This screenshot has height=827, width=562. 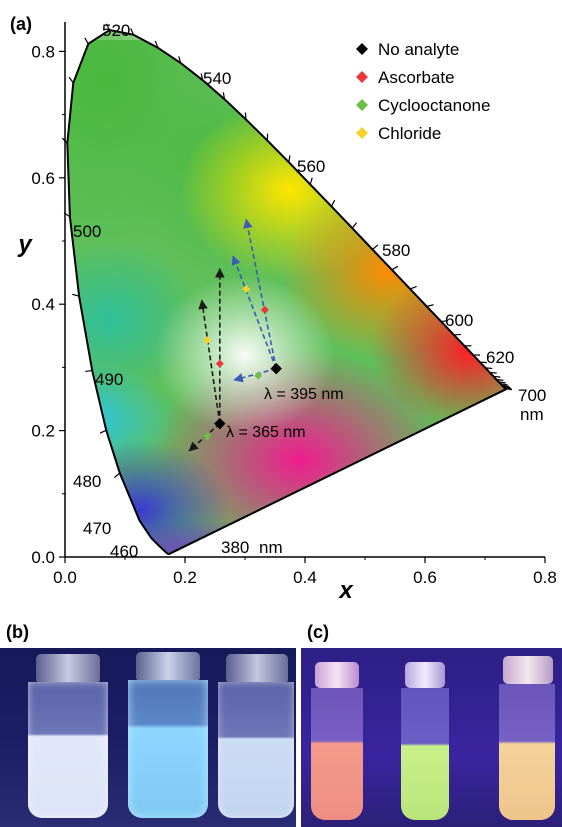 I want to click on wavelength-label-520: 520, so click(x=116, y=30).